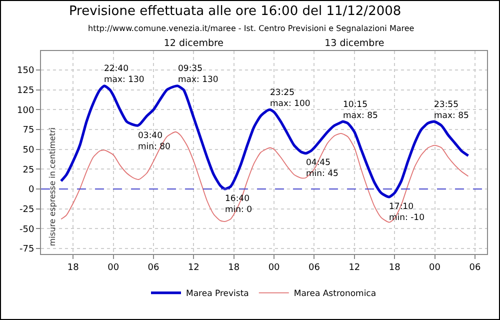 This screenshot has width=500, height=320. Describe the element at coordinates (290, 99) in the screenshot. I see `annotation: 23:25 max: 100` at that location.